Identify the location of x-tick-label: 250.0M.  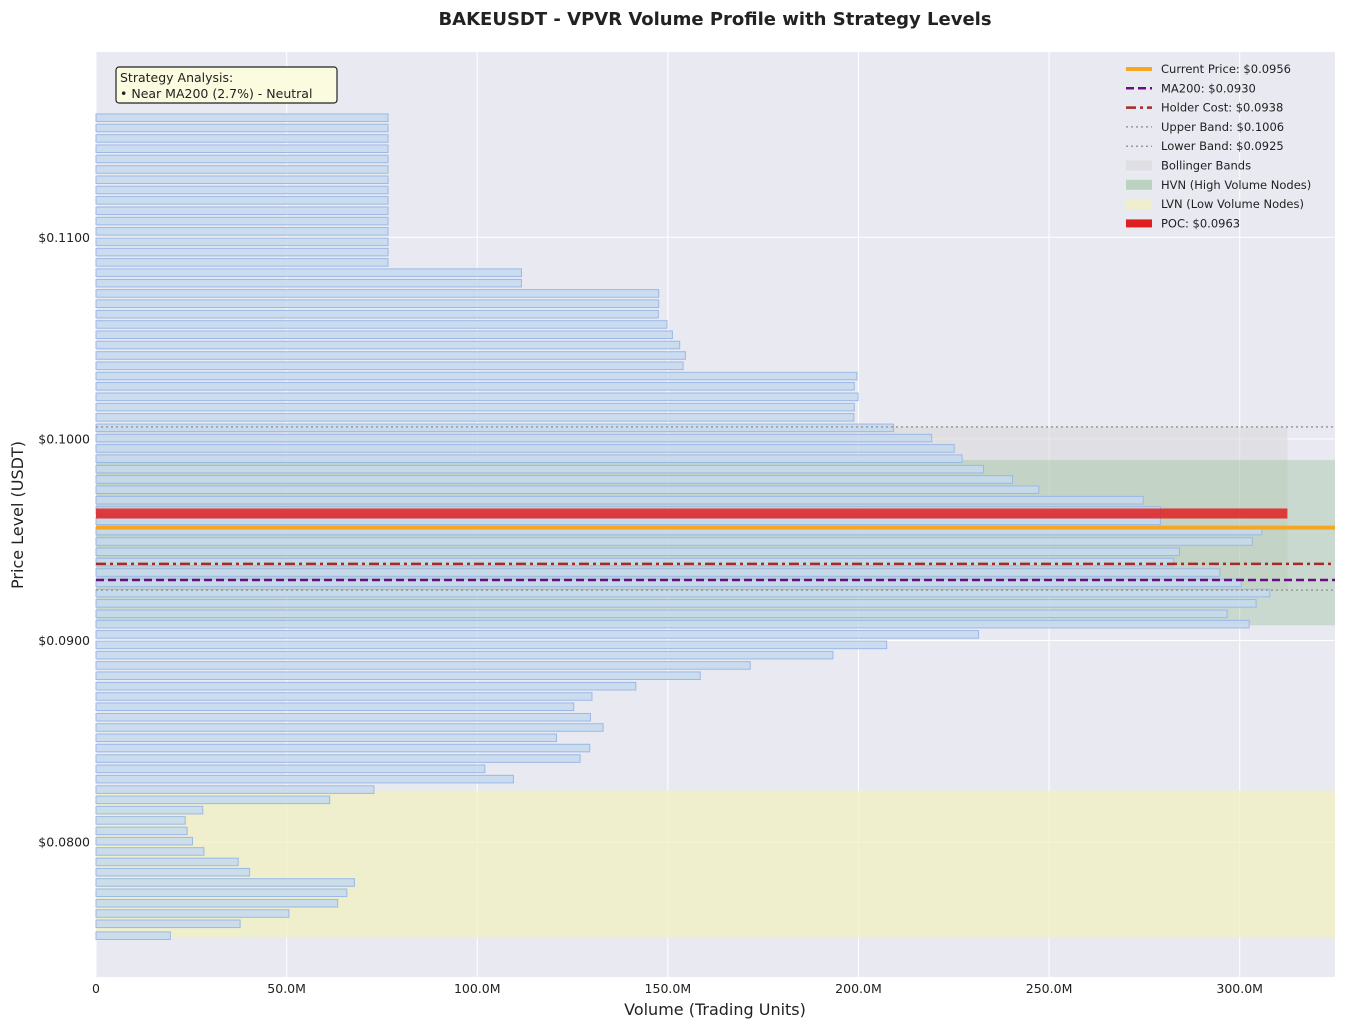
(1049, 988).